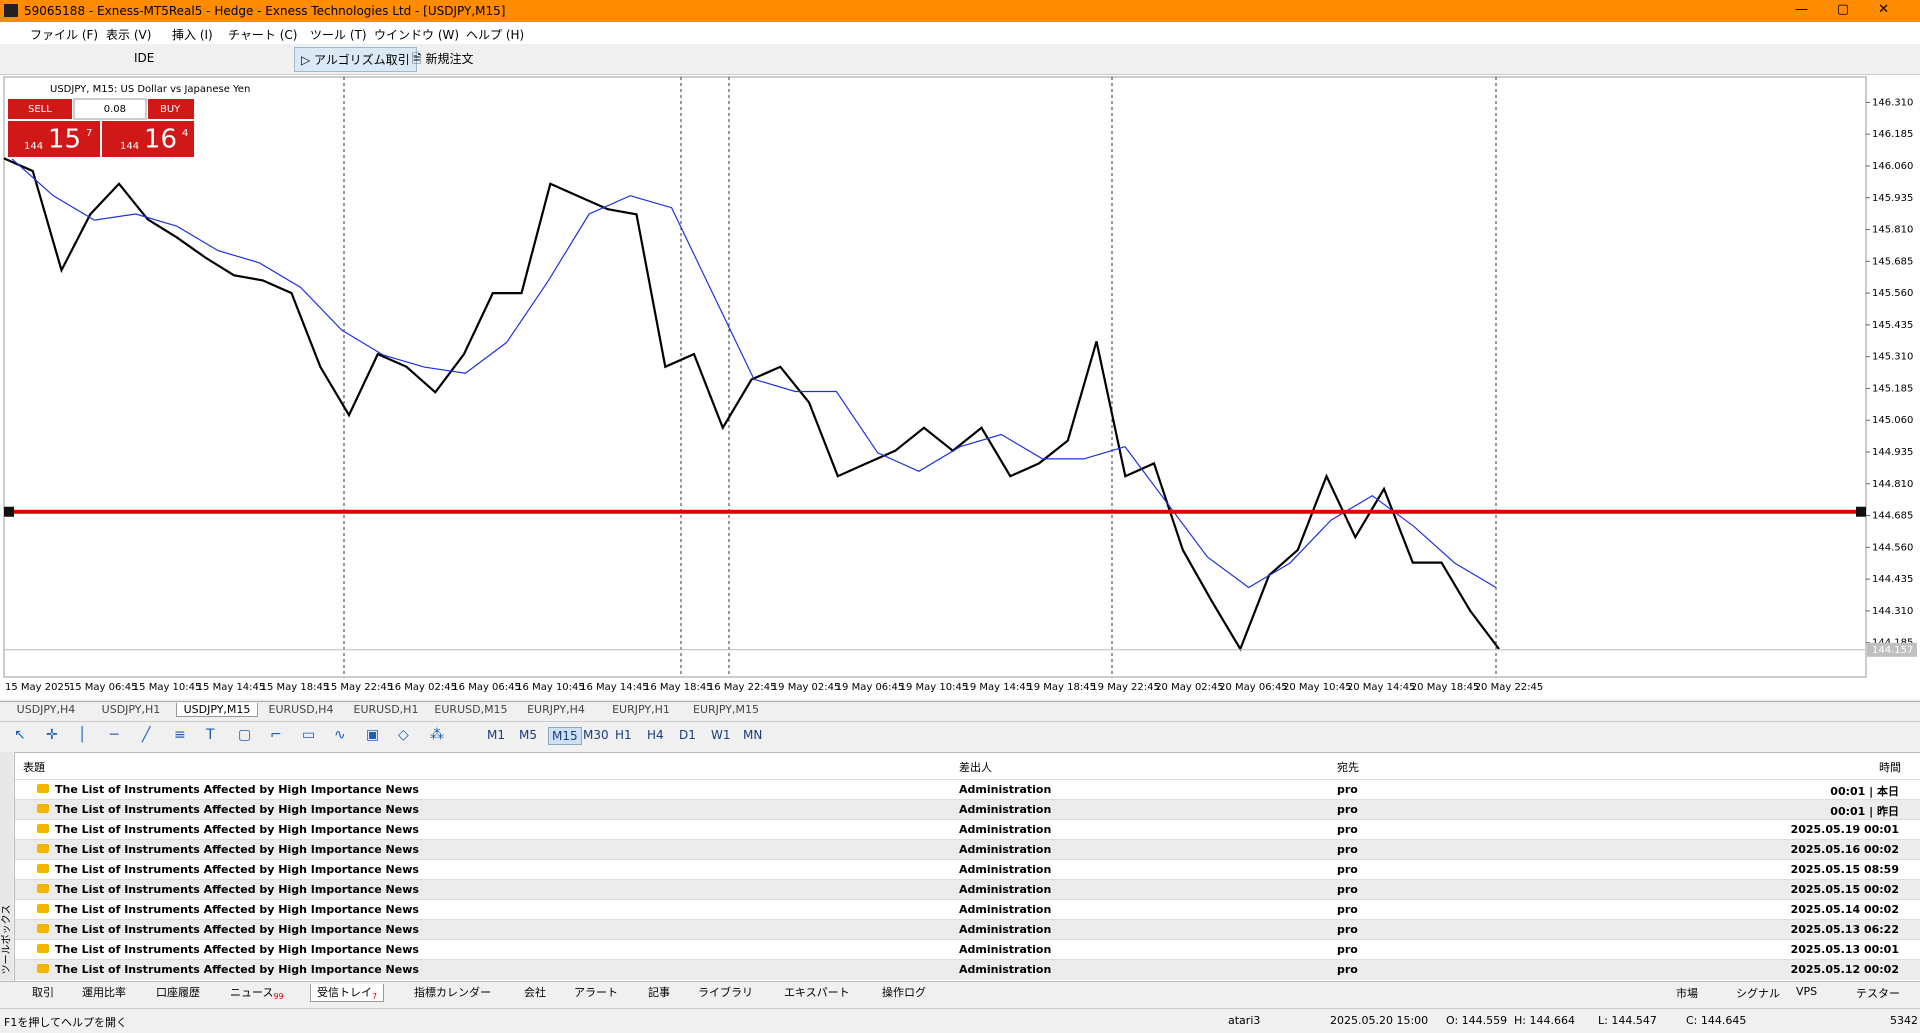 The image size is (1920, 1033). Describe the element at coordinates (309, 735) in the screenshot. I see `draw-tool: ▭` at that location.